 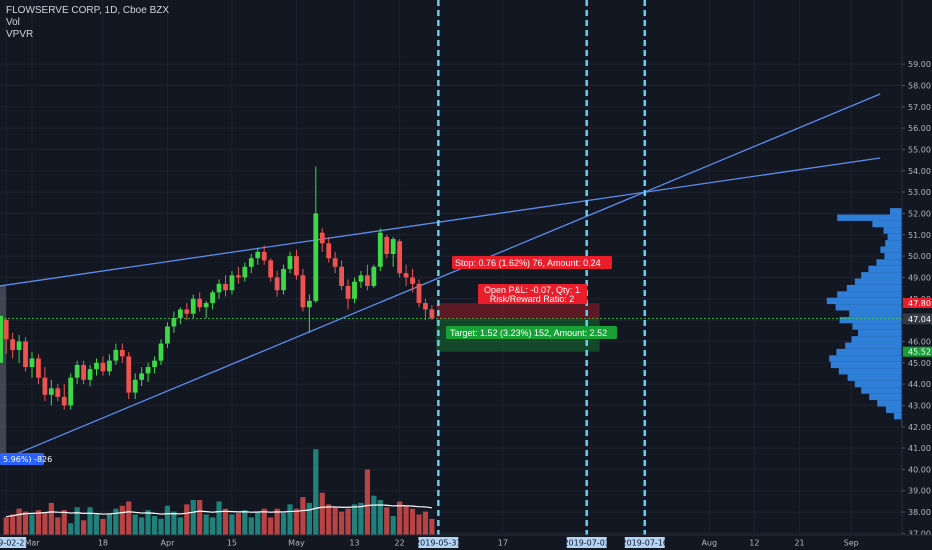 I want to click on time-tick-label: 18, so click(x=103, y=543).